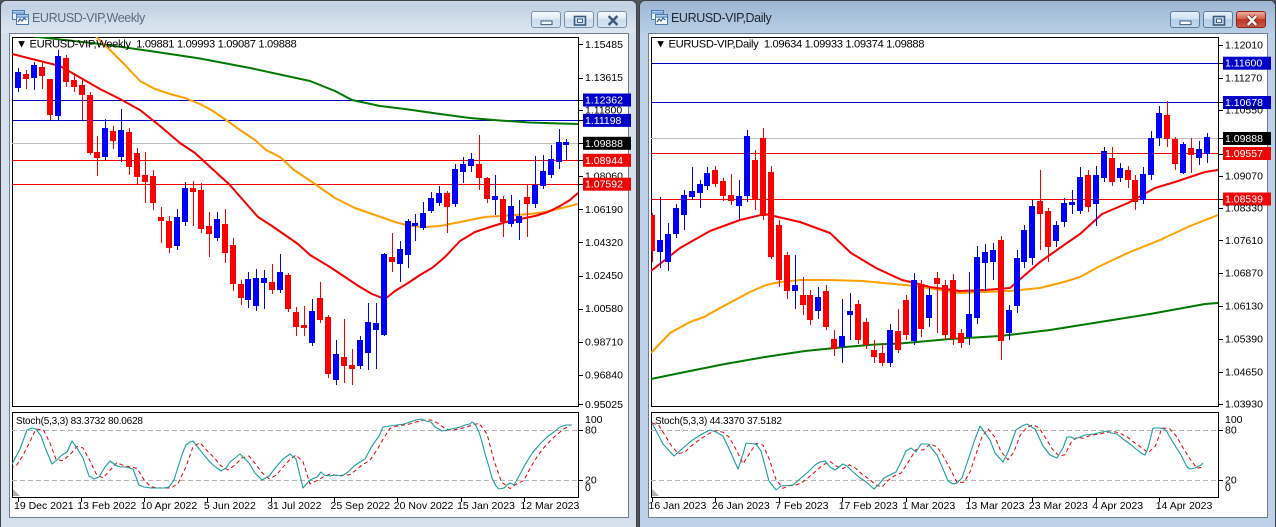 The image size is (1276, 527). What do you see at coordinates (1244, 154) in the screenshot?
I see `svg-text: 1.09557` at bounding box center [1244, 154].